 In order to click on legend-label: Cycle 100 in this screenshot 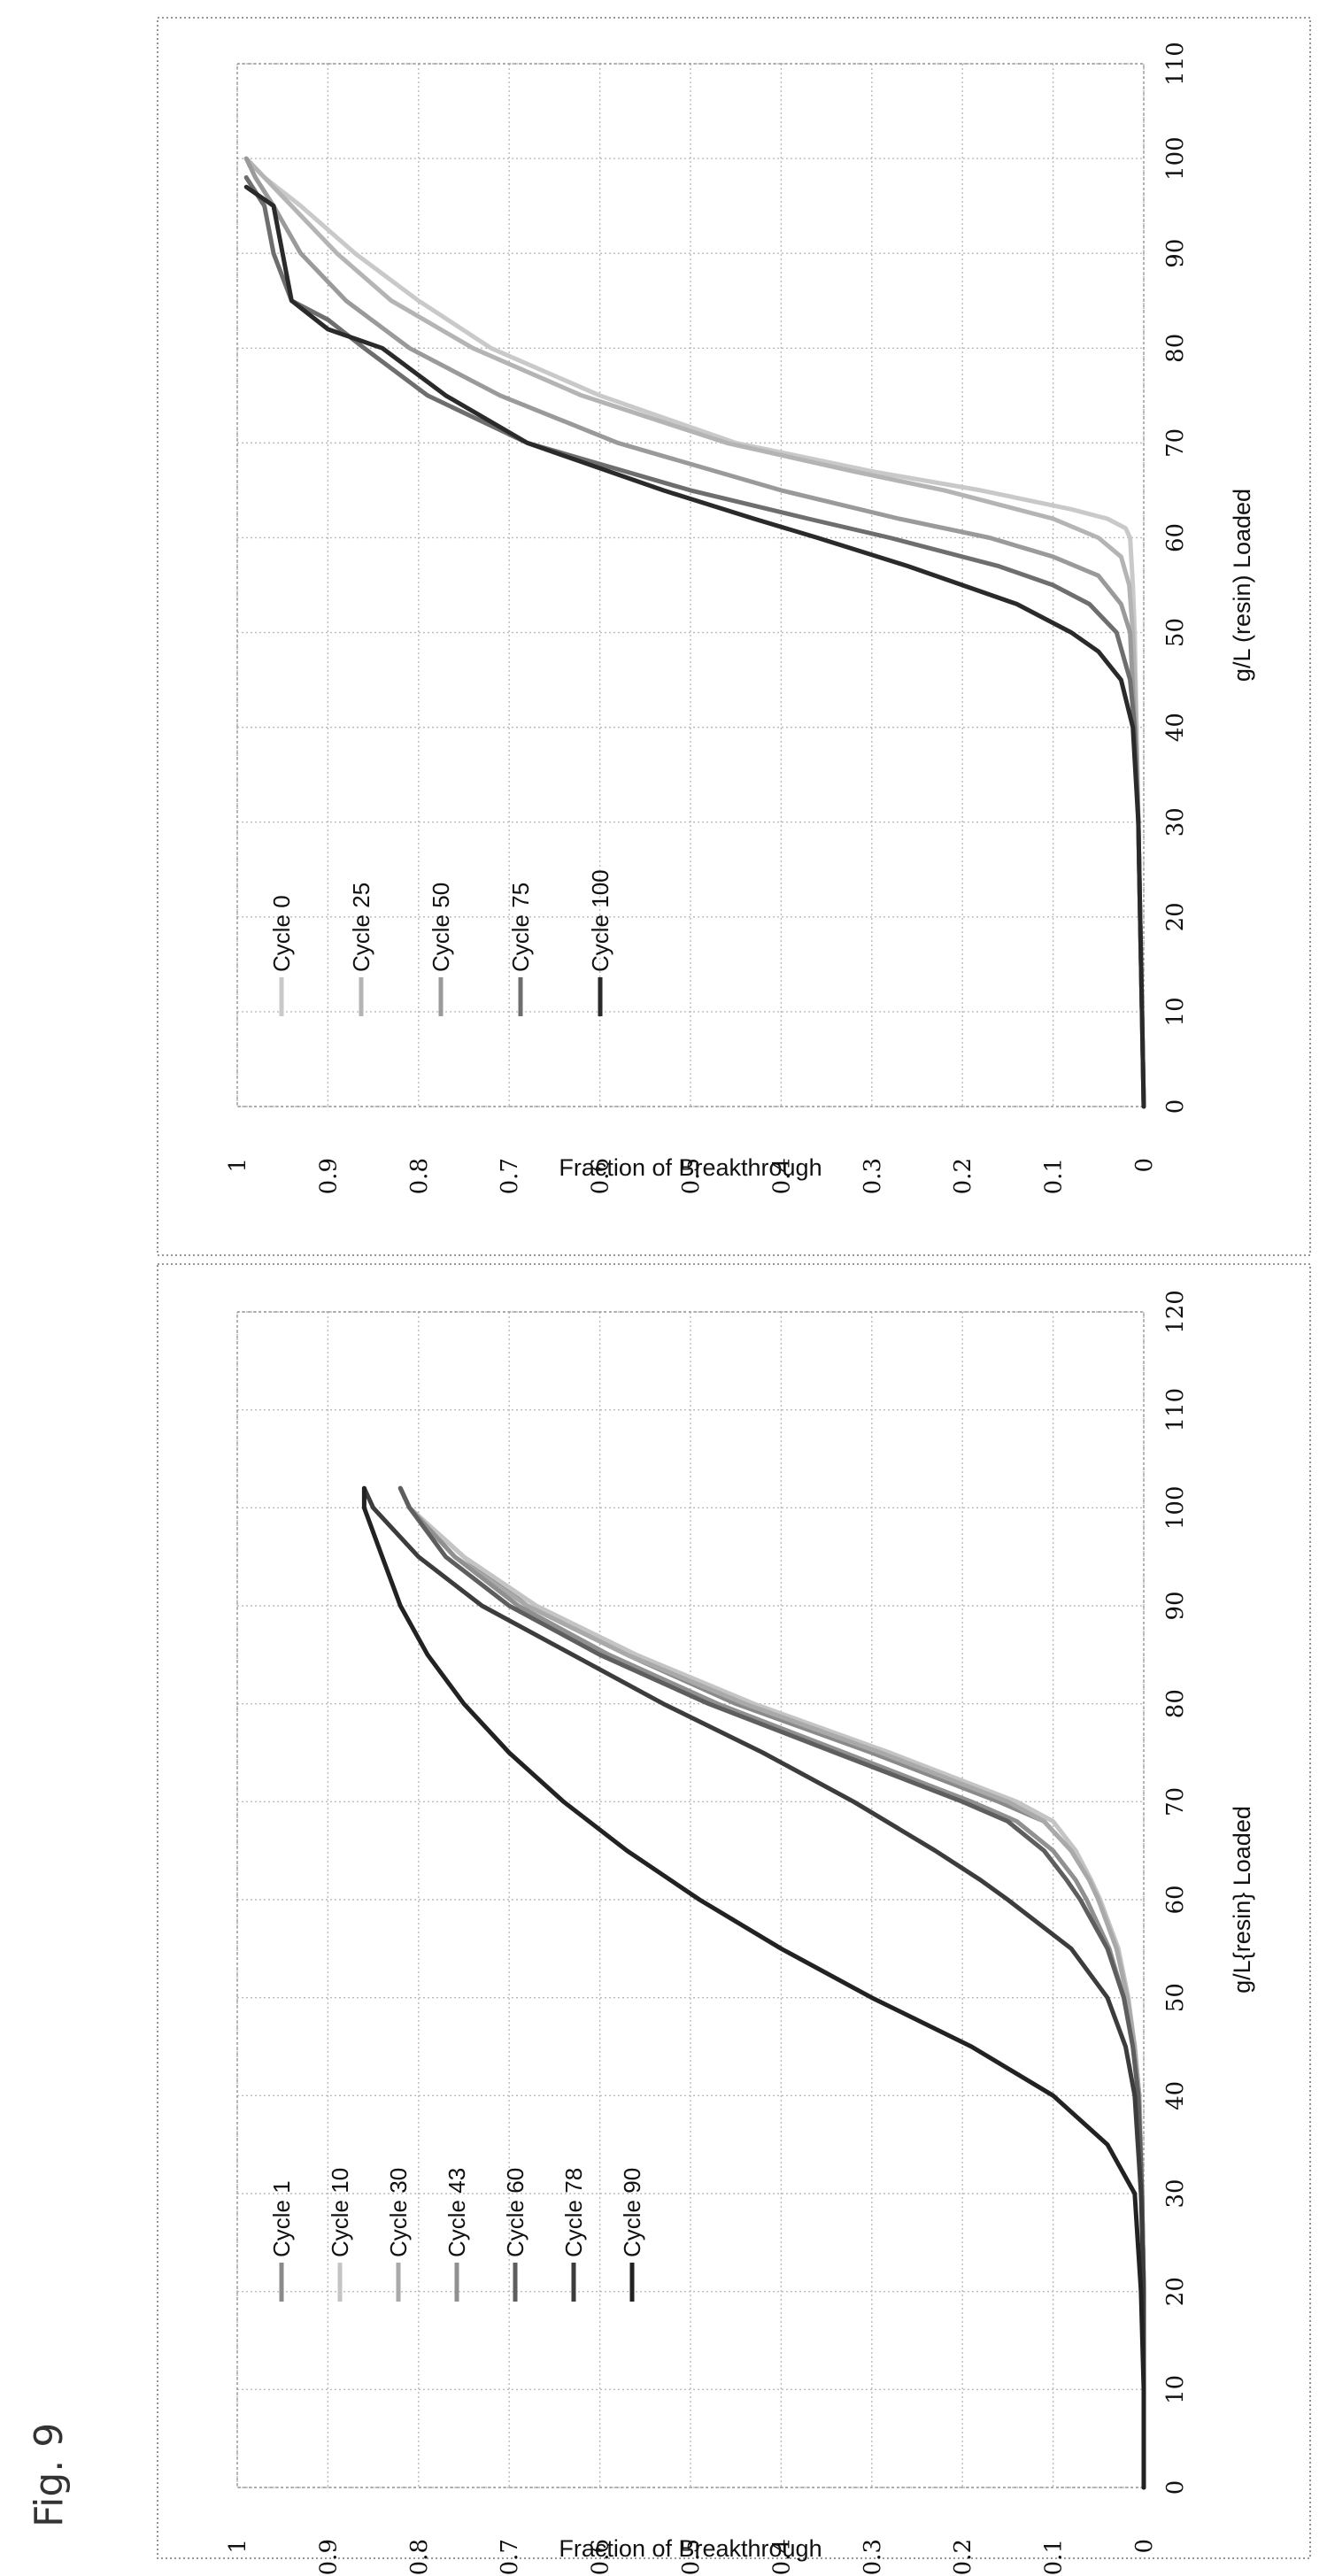, I will do `click(600, 920)`.